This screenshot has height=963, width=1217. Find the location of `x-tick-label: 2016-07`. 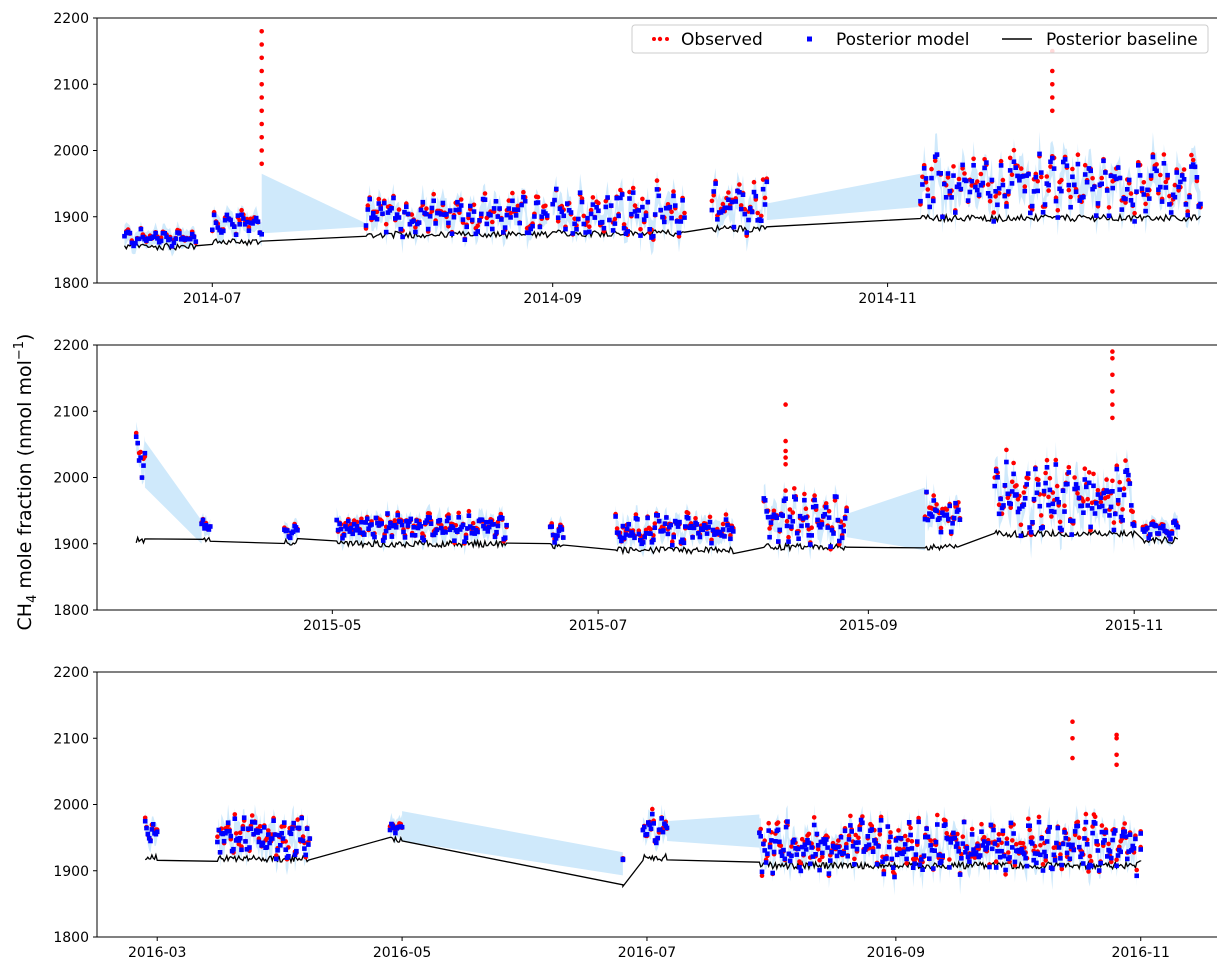

x-tick-label: 2016-07 is located at coordinates (647, 953).